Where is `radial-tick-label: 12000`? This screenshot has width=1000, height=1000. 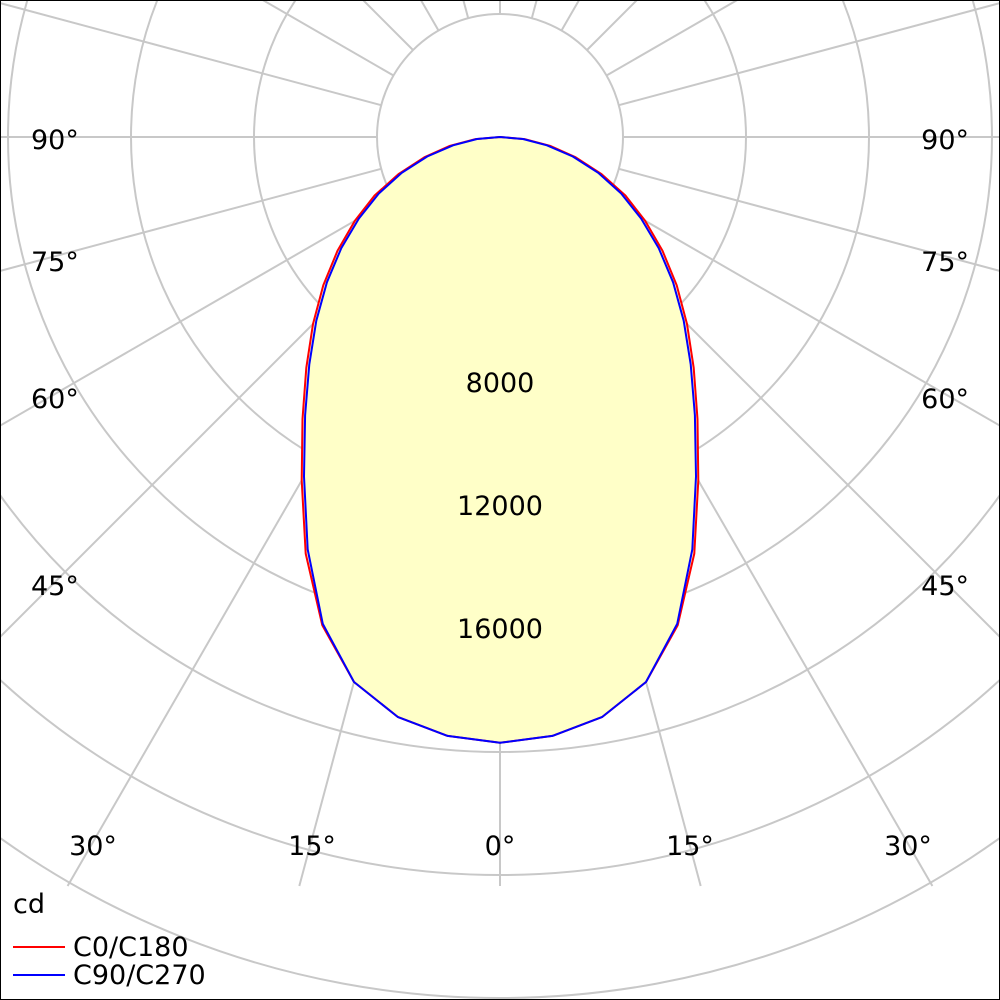 radial-tick-label: 12000 is located at coordinates (500, 506).